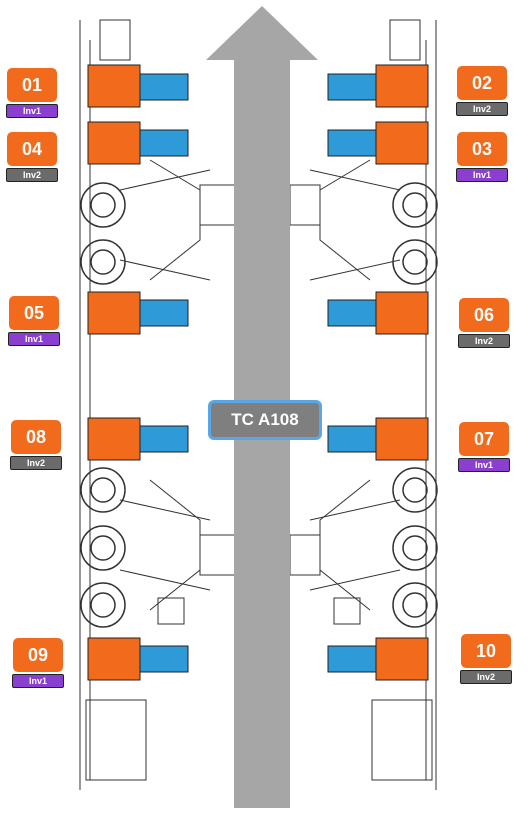  Describe the element at coordinates (265, 420) in the screenshot. I see `vehicle-id-label: TC A108` at that location.